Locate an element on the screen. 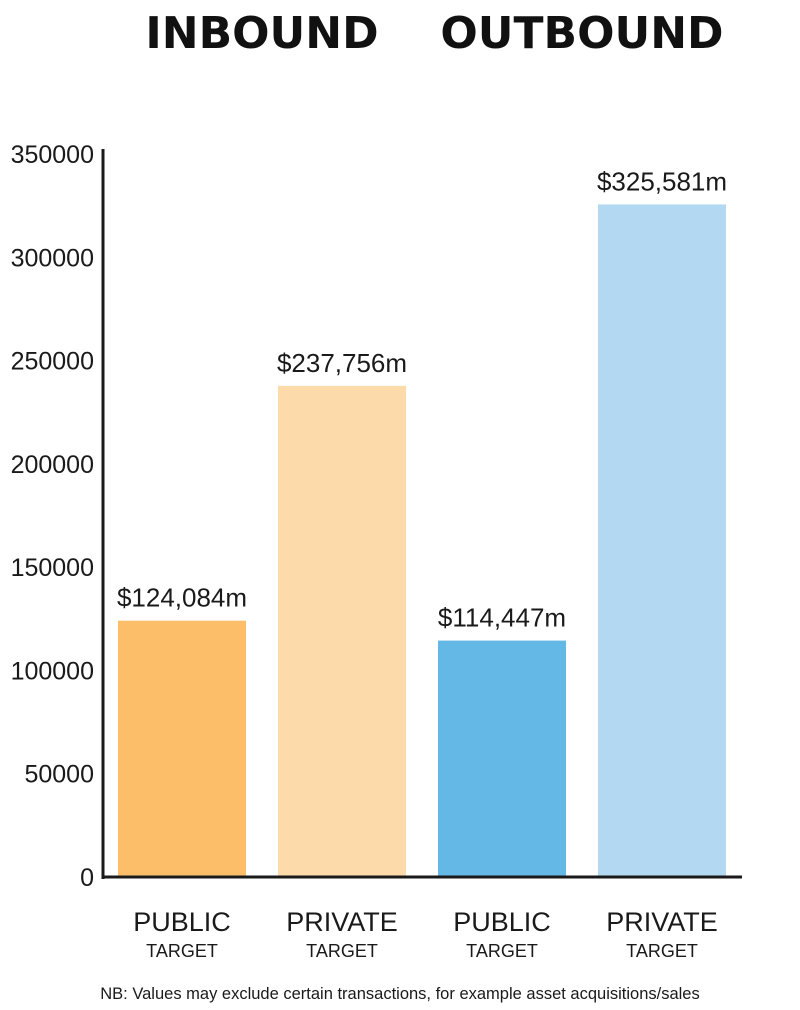 This screenshot has width=800, height=1010. y-tick-label: 50000 is located at coordinates (59, 775).